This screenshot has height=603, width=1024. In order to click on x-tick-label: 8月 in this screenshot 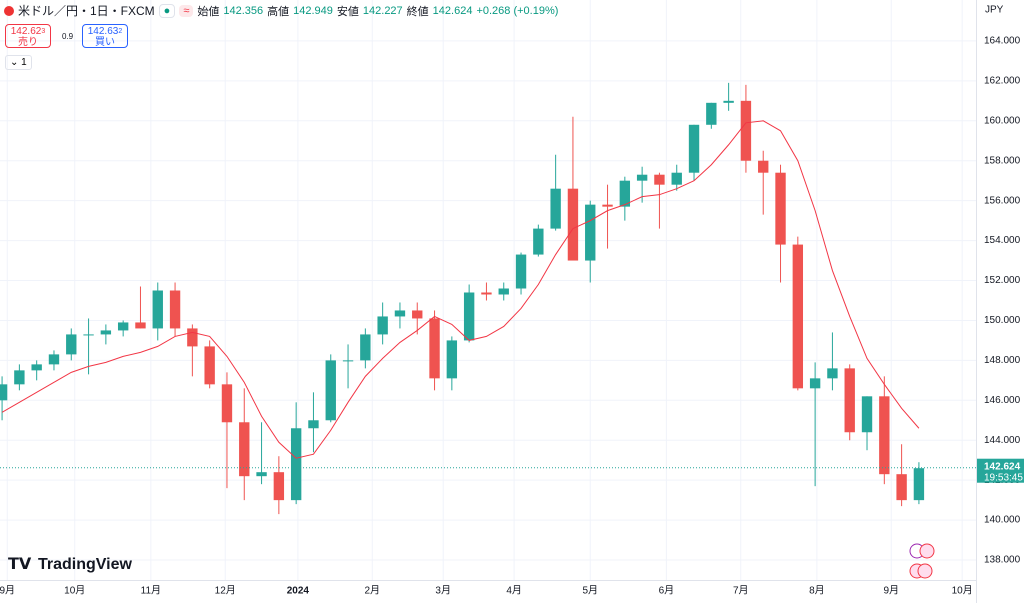, I will do `click(817, 591)`.